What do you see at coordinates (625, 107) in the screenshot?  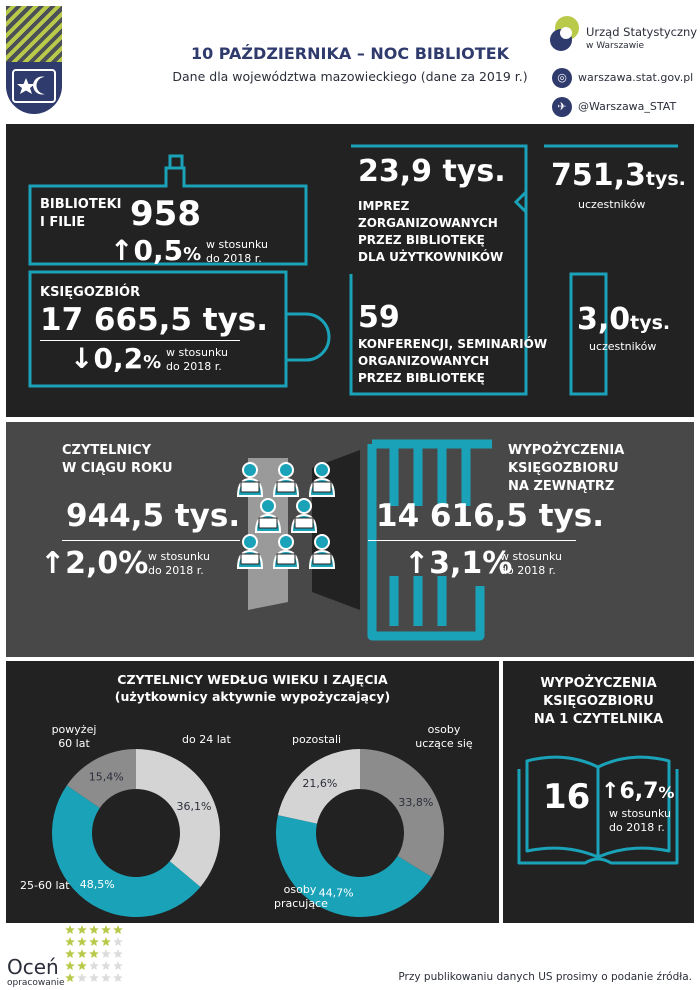 I see `twitter-link: ✈ @Warszawa_STAT` at bounding box center [625, 107].